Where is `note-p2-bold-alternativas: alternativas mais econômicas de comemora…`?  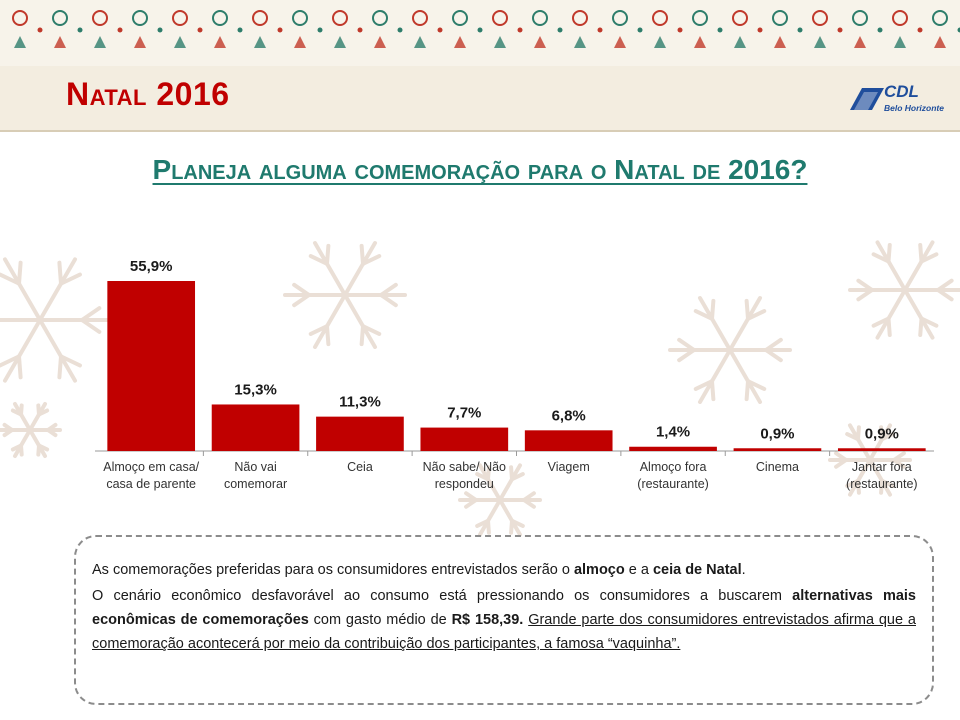 note-p2-bold-alternativas: alternativas mais econômicas de comemora… is located at coordinates (504, 608).